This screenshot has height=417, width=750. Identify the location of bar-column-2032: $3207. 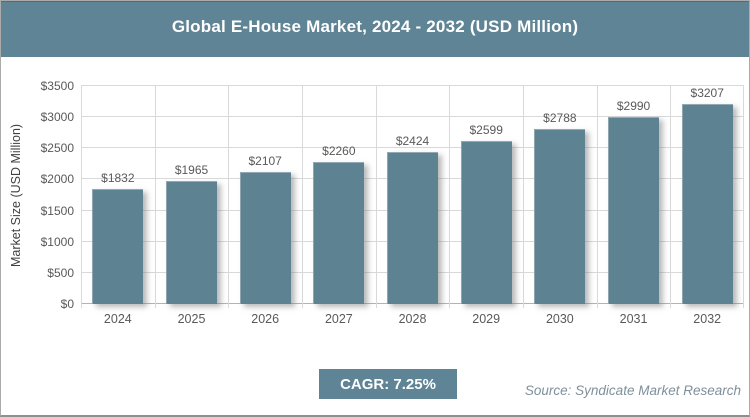
(707, 195).